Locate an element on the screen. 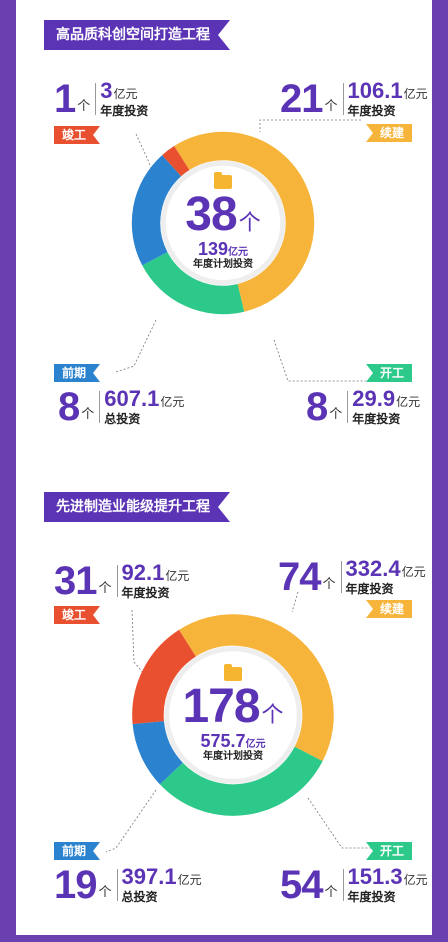  money-block: 3亿元 年度投资 is located at coordinates (124, 99).